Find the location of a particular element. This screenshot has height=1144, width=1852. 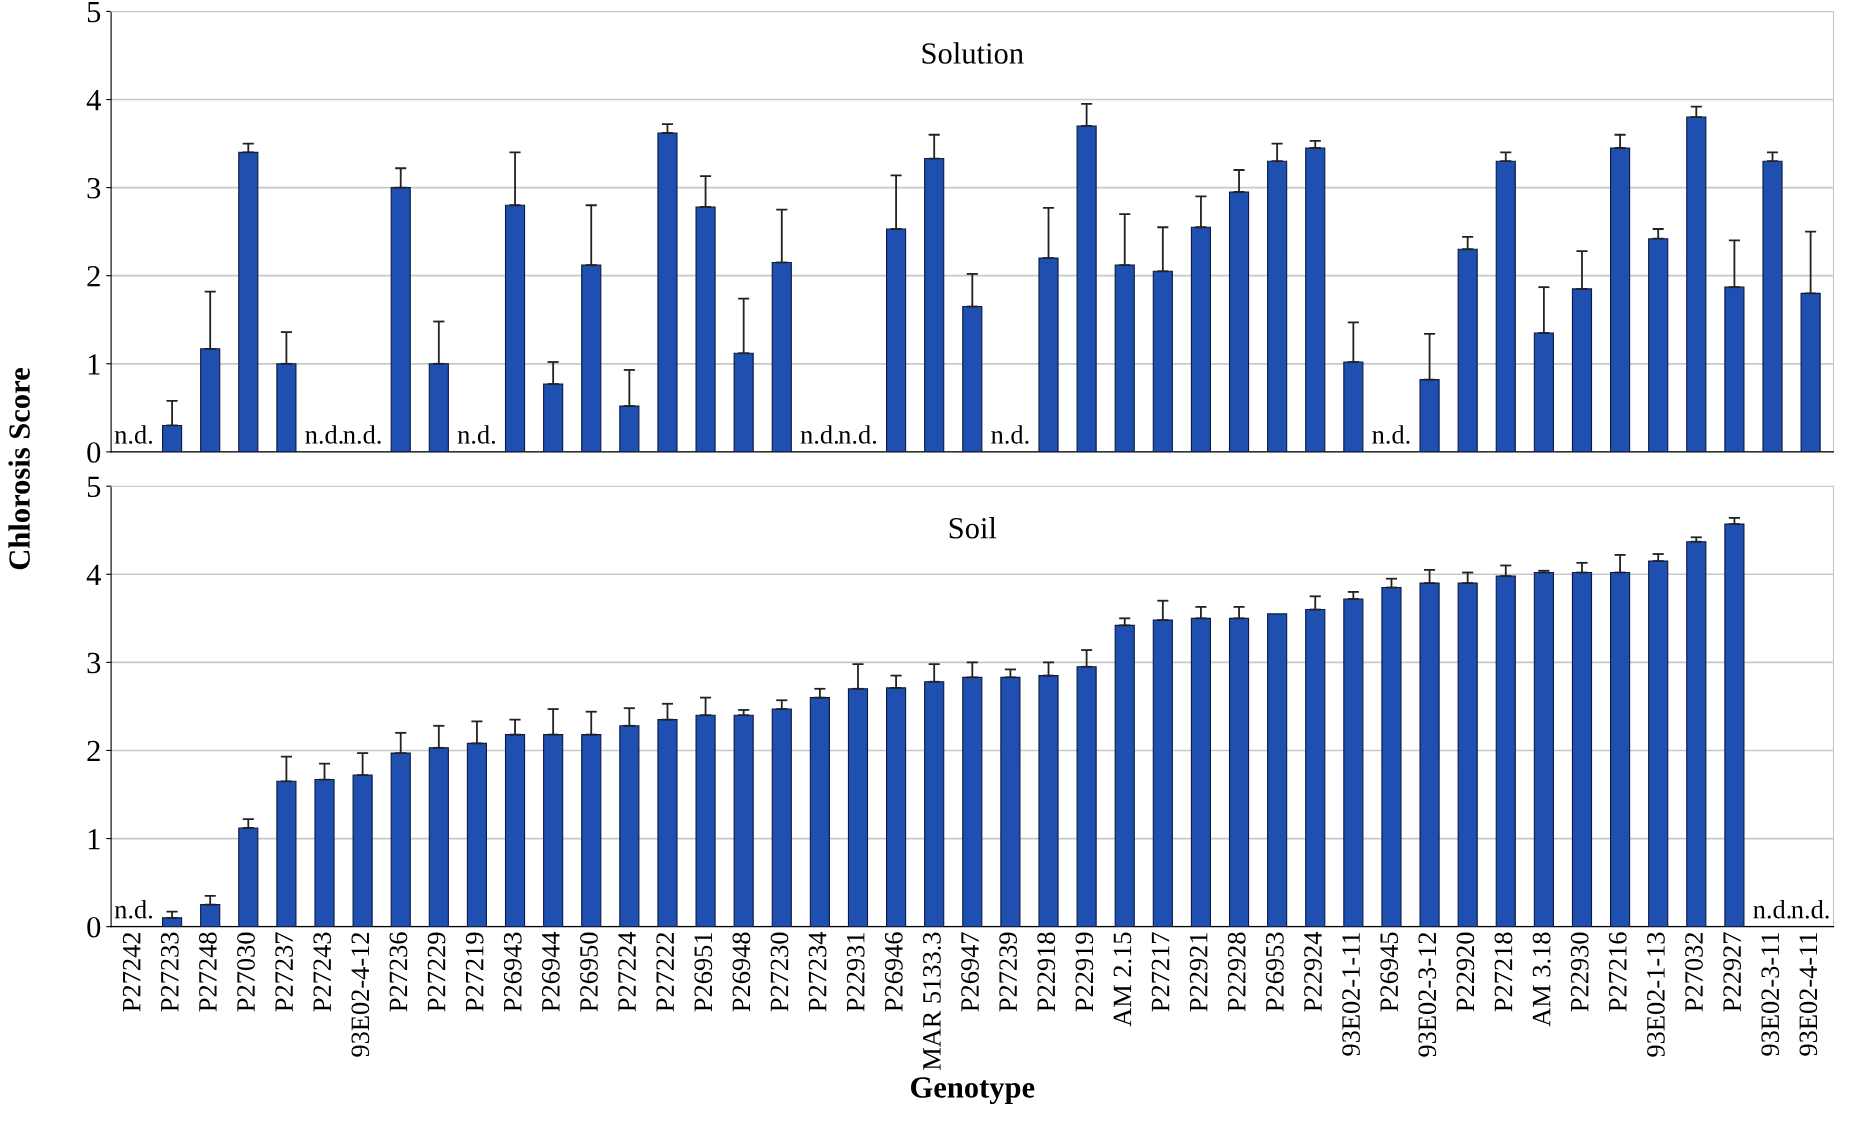

x-tick-label: 93E02-1-13 is located at coordinates (1655, 994).